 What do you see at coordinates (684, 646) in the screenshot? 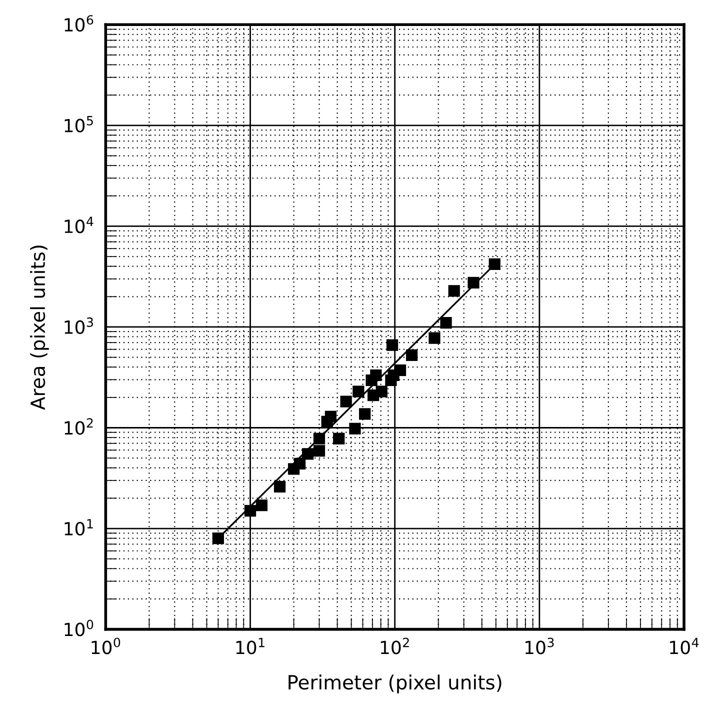
I see `x-tick-label: 10$^{4}$` at bounding box center [684, 646].